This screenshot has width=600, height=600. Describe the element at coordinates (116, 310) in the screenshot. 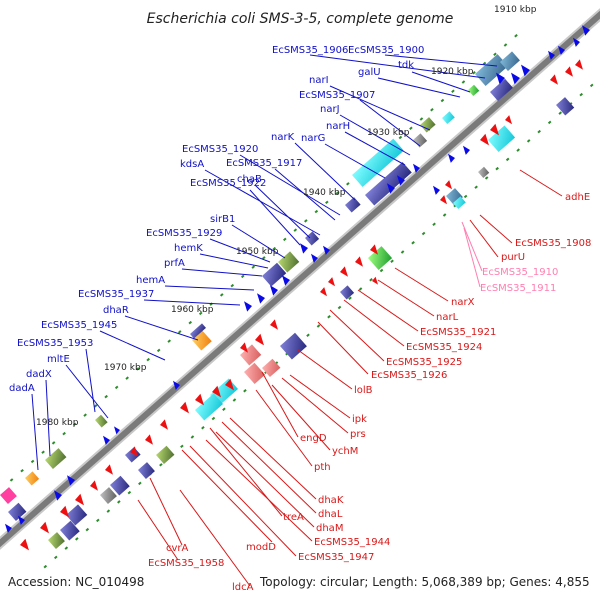

I see `gene-label: dhaR` at that location.